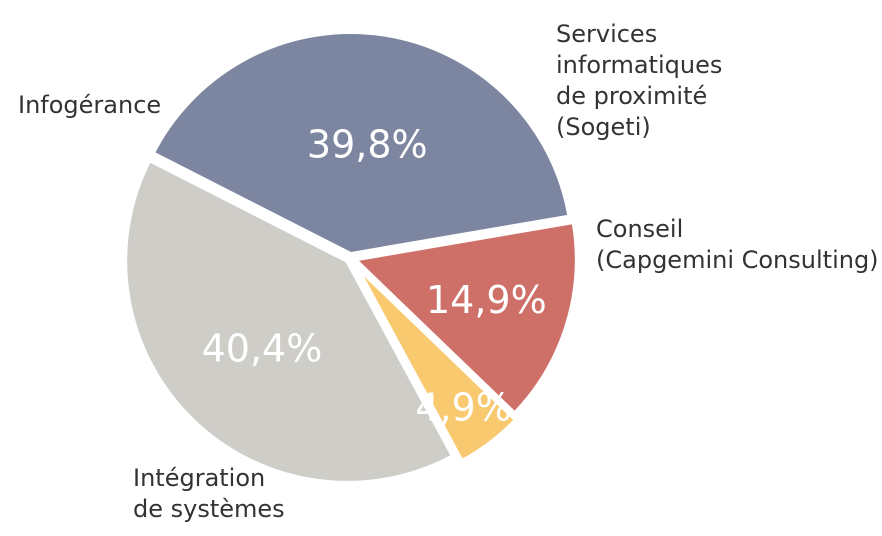 The width and height of the screenshot is (882, 536). I want to click on category-label-line: informatiques, so click(639, 65).